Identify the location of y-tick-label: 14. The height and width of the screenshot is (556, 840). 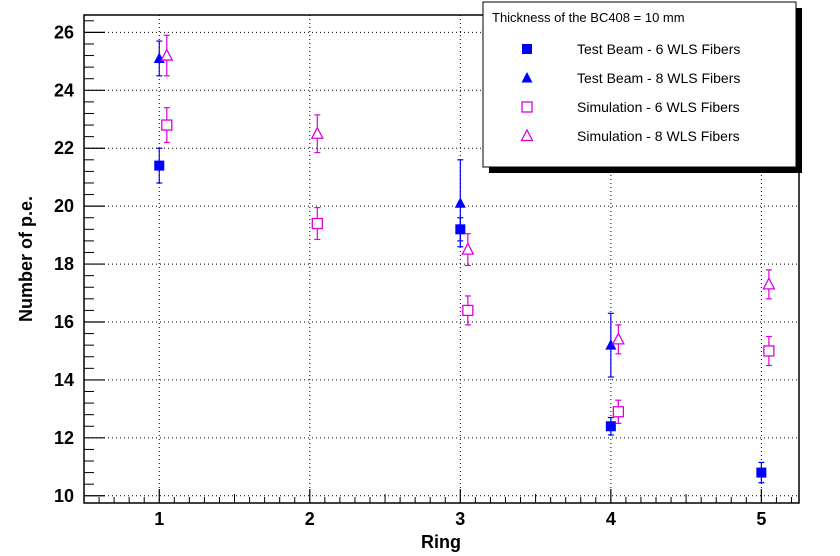
(64, 380).